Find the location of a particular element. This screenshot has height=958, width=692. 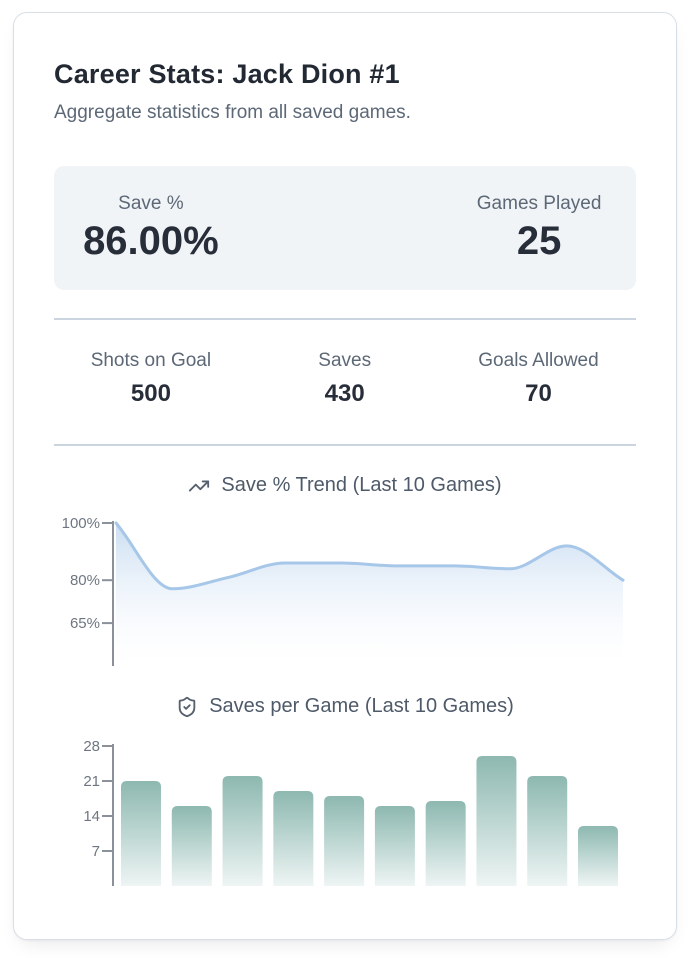

saves-per-game-title-row: Saves per Game (Last 10 Games) is located at coordinates (345, 706).